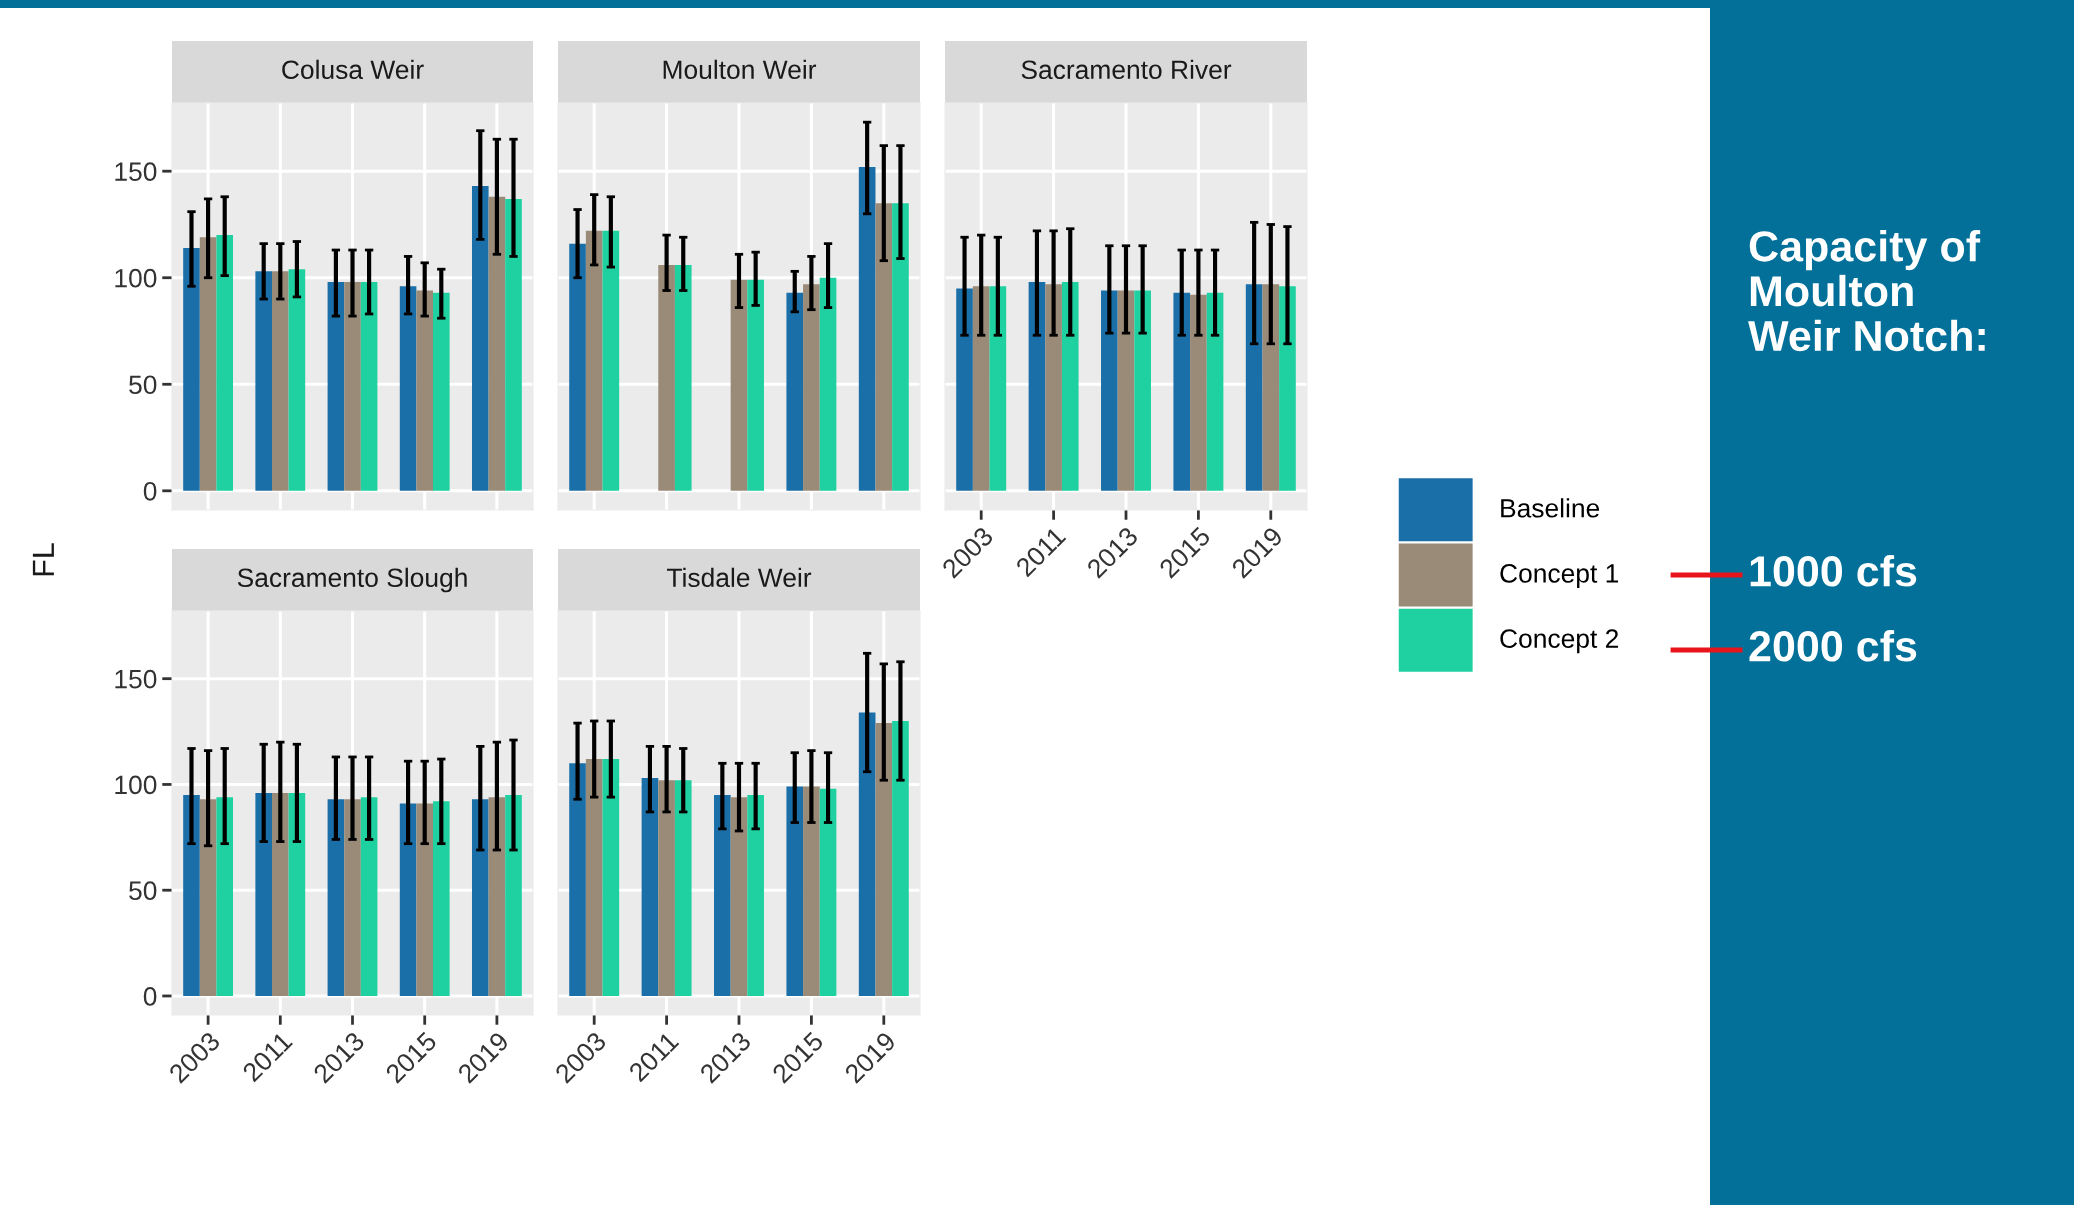 Image resolution: width=2074 pixels, height=1205 pixels. I want to click on legend-label: Concept 2, so click(1559, 641).